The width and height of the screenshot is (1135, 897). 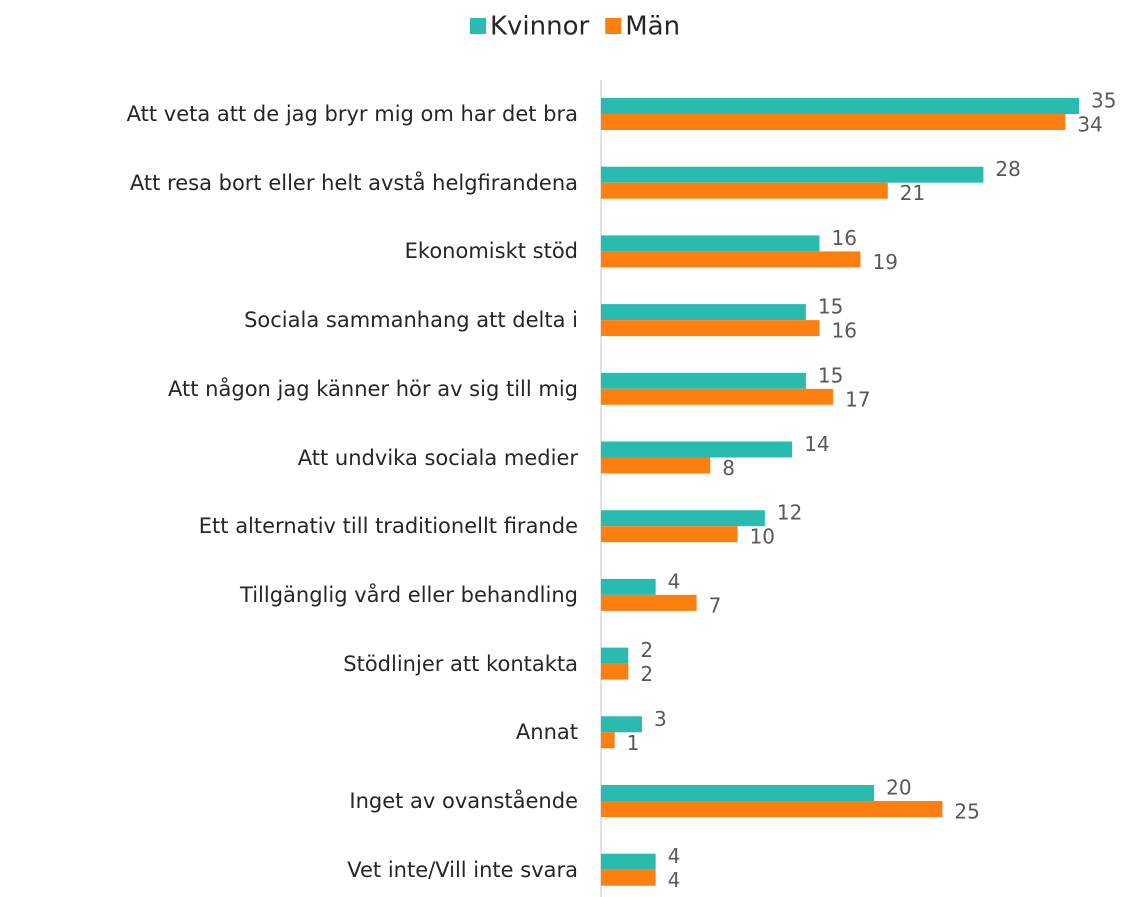 What do you see at coordinates (912, 193) in the screenshot?
I see `value-label: 21` at bounding box center [912, 193].